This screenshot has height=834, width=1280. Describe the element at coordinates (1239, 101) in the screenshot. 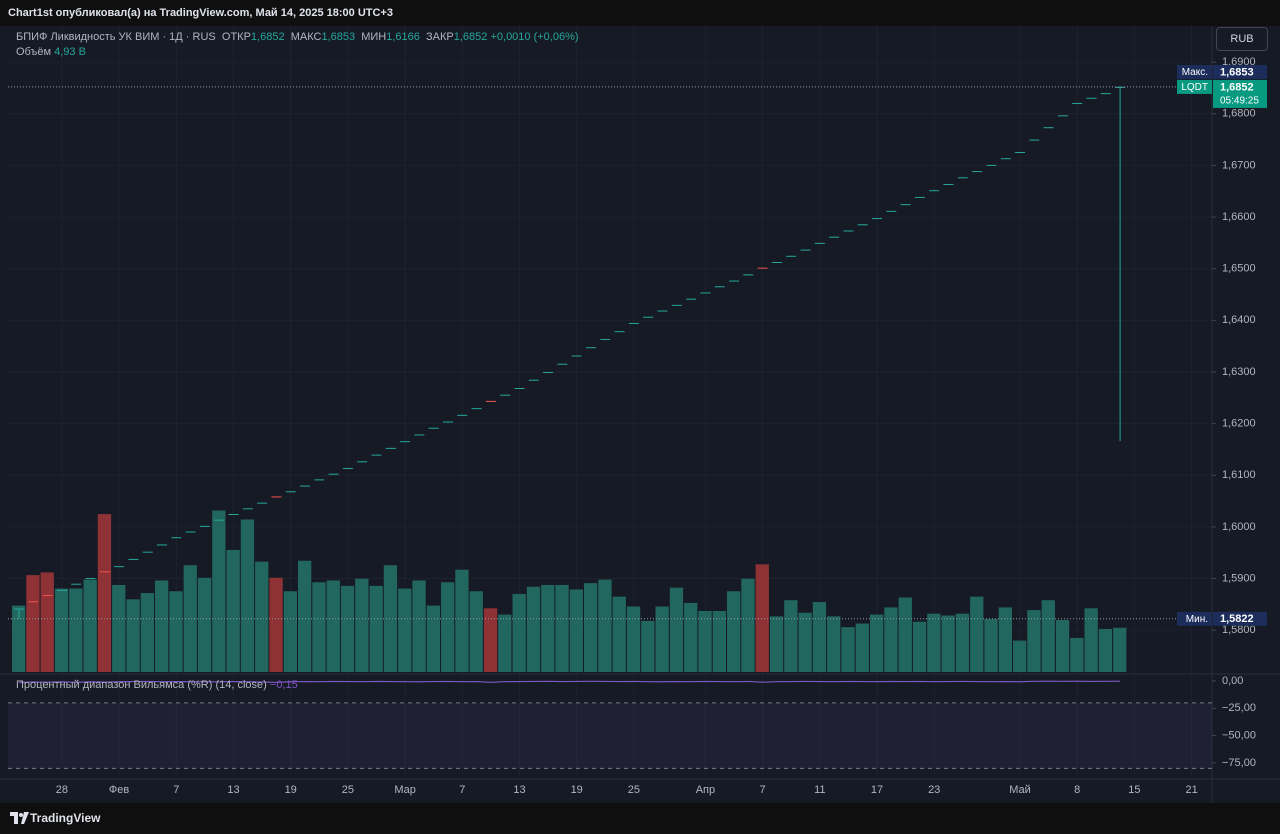

I see `price-label-countdown: 05:49:25` at that location.